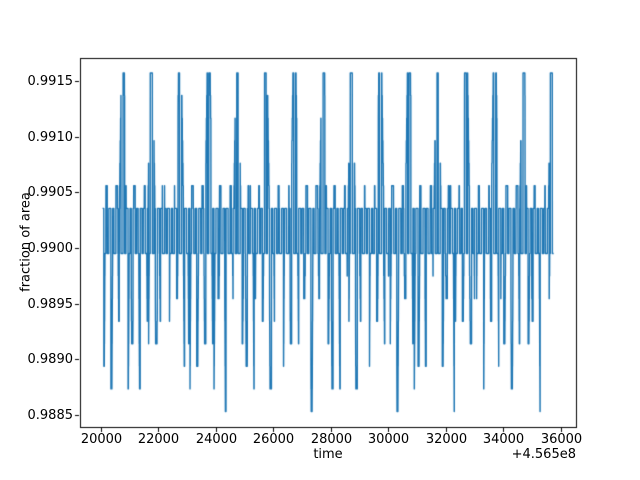 Image resolution: width=640 pixels, height=480 pixels. I want to click on y-axis-label: fraction of area, so click(26, 242).